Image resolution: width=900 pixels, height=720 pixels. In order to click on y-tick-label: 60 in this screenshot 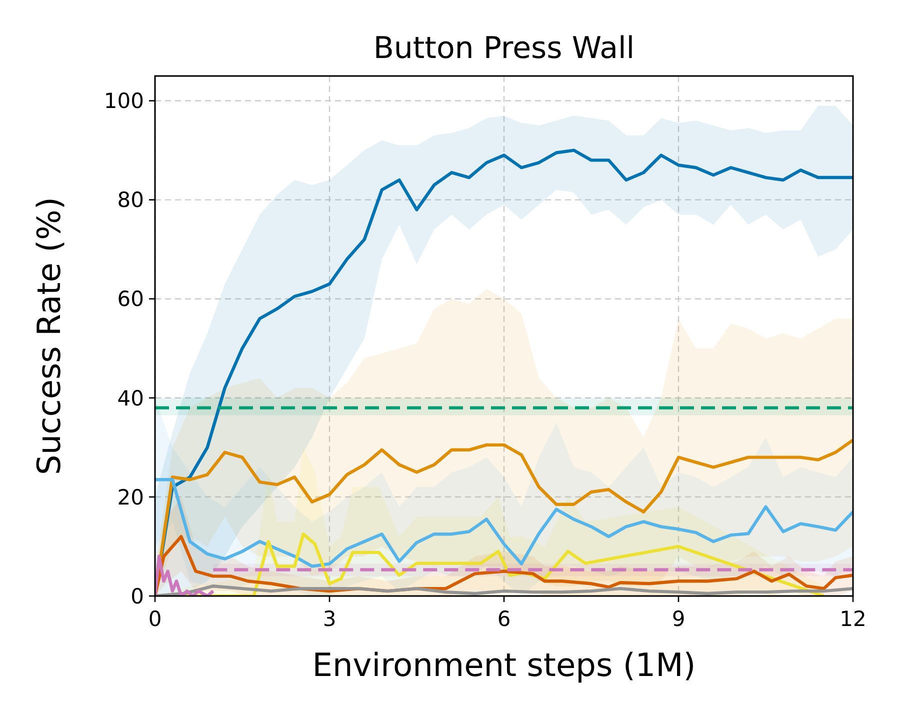, I will do `click(130, 299)`.